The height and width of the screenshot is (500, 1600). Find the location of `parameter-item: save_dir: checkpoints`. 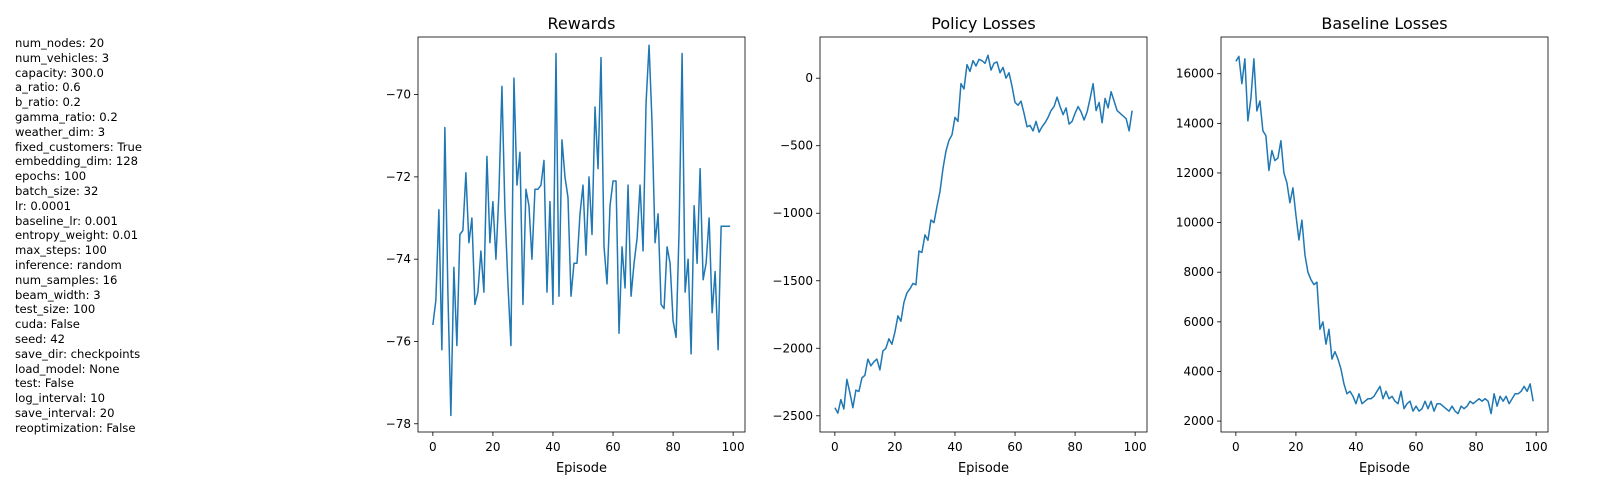

parameter-item: save_dir: checkpoints is located at coordinates (78, 353).